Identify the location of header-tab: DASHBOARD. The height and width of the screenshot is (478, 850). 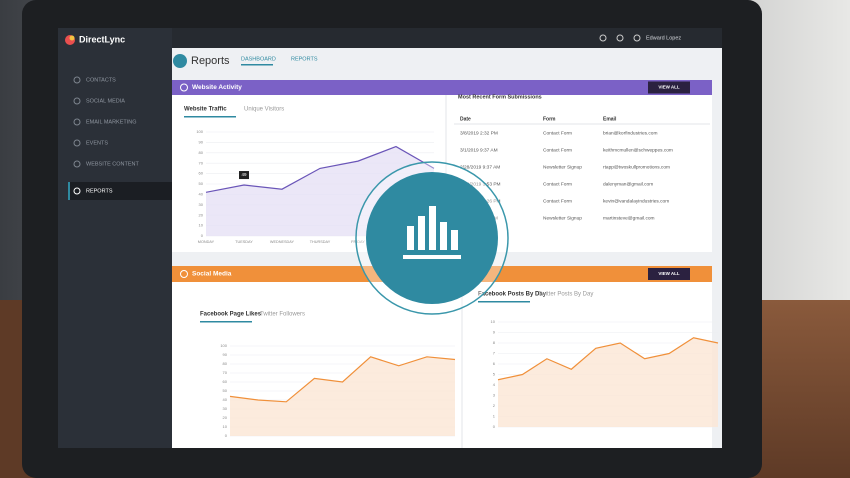
(258, 59).